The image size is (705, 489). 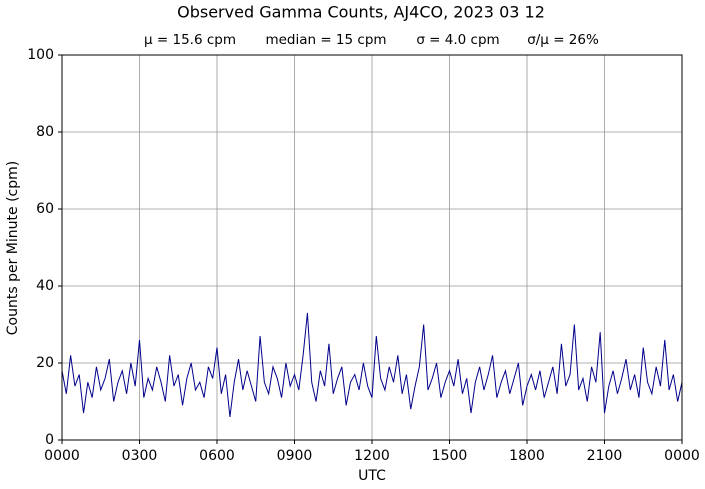 What do you see at coordinates (40, 55) in the screenshot?
I see `y-tick-label: 100` at bounding box center [40, 55].